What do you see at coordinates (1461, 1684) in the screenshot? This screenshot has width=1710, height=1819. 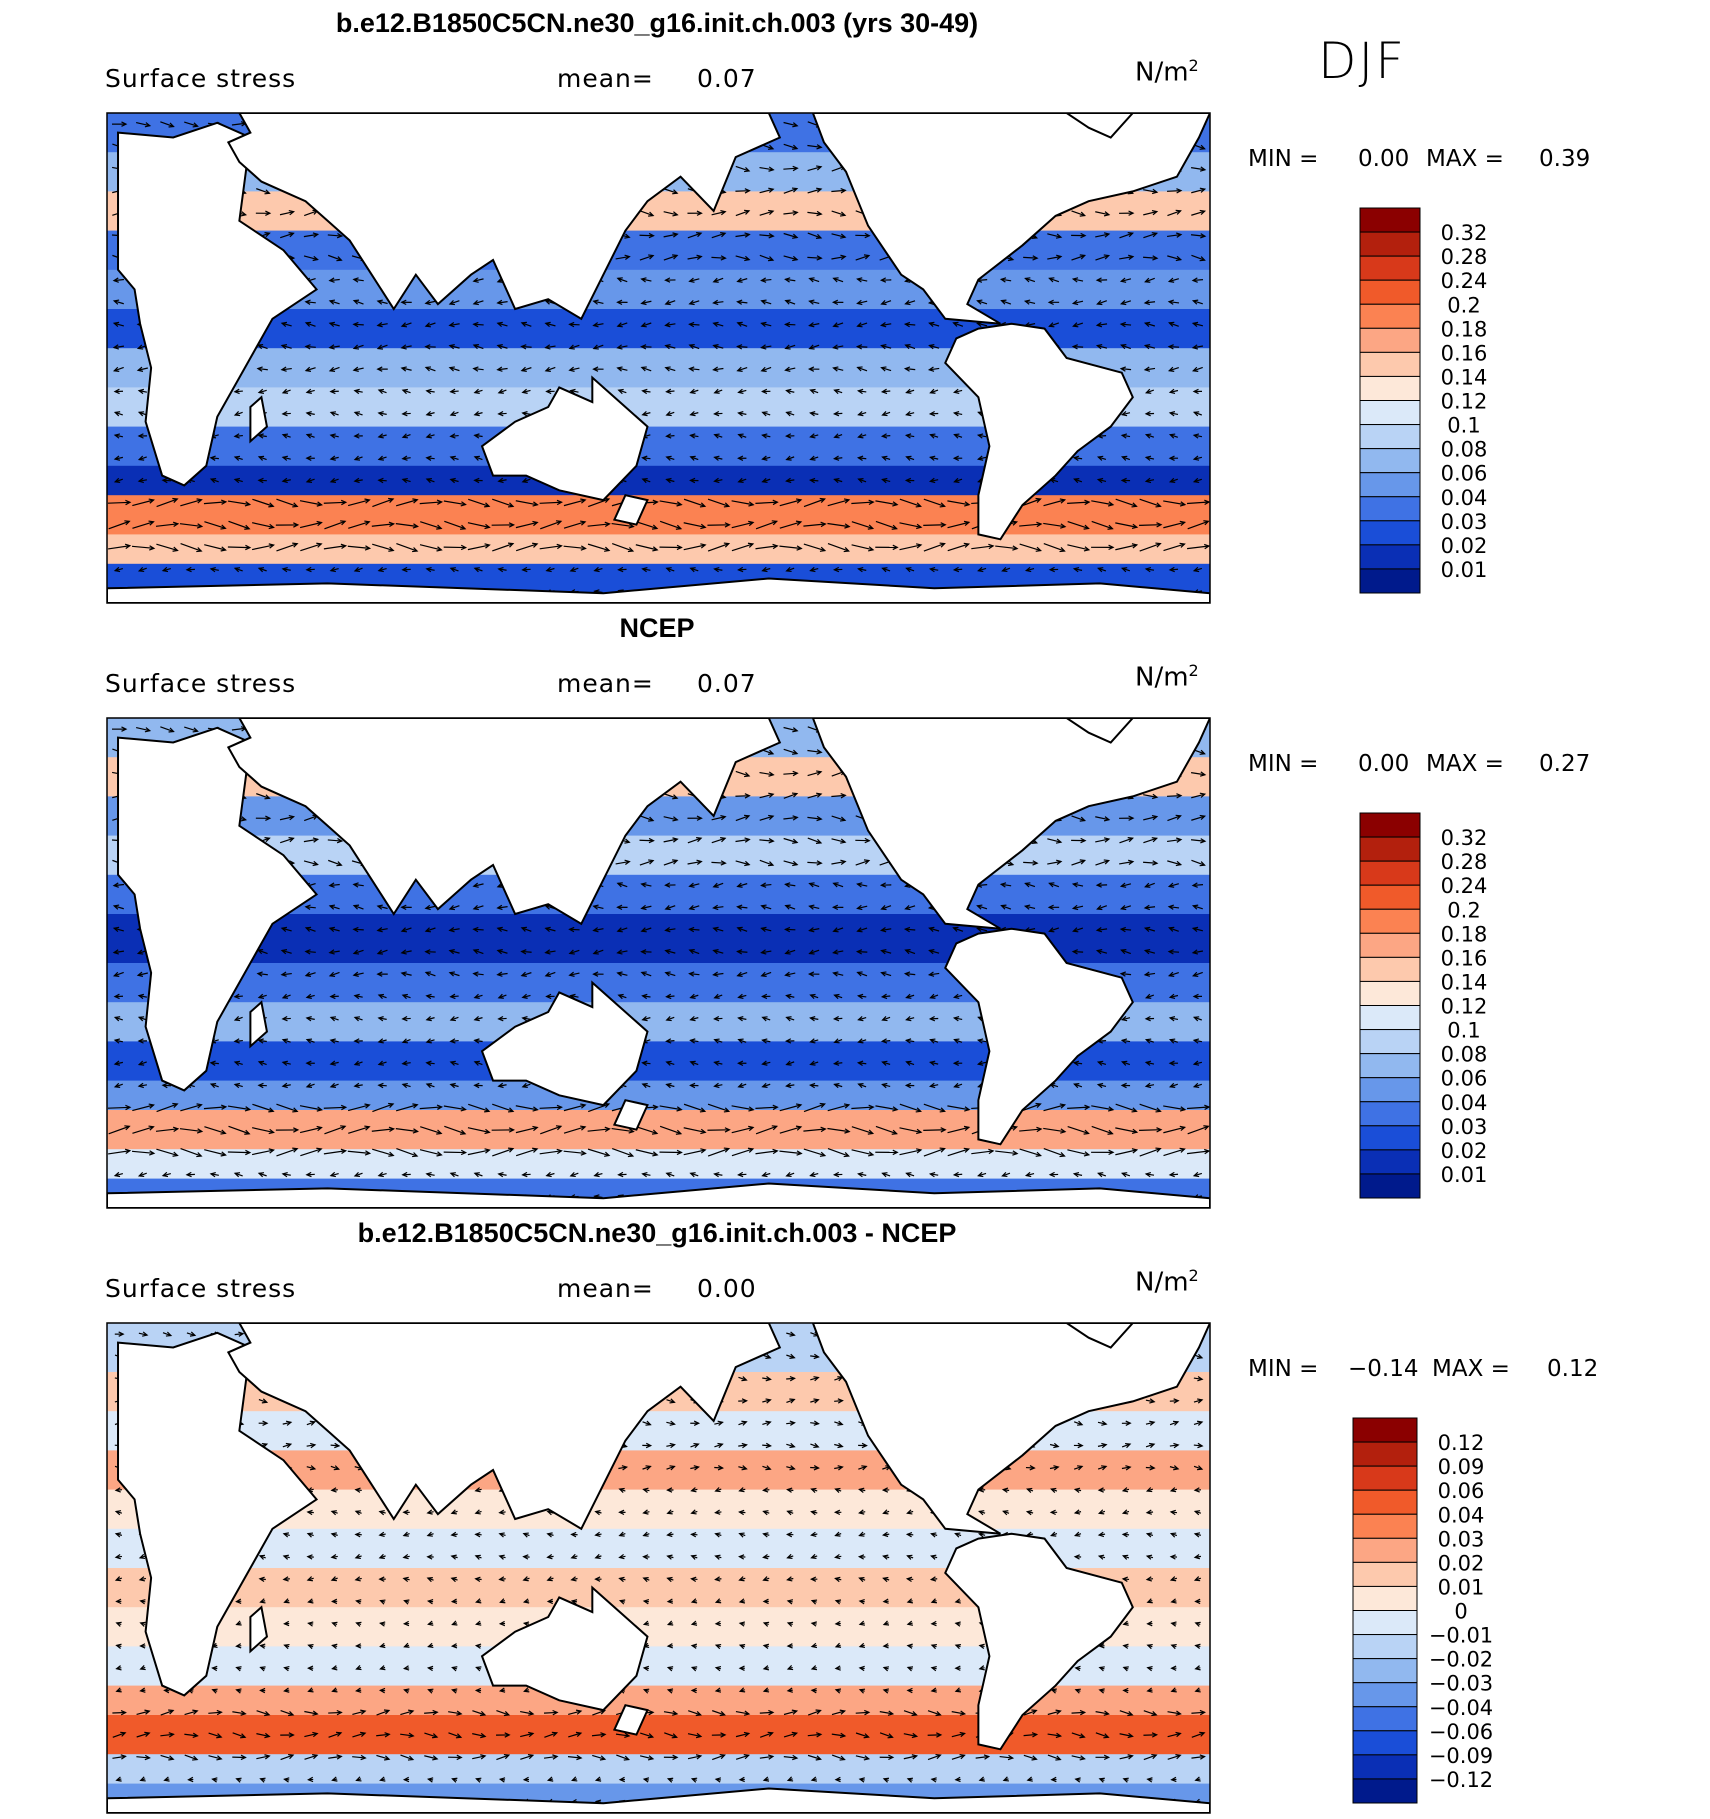 I see `colorbar-tick-label: −0.03` at bounding box center [1461, 1684].